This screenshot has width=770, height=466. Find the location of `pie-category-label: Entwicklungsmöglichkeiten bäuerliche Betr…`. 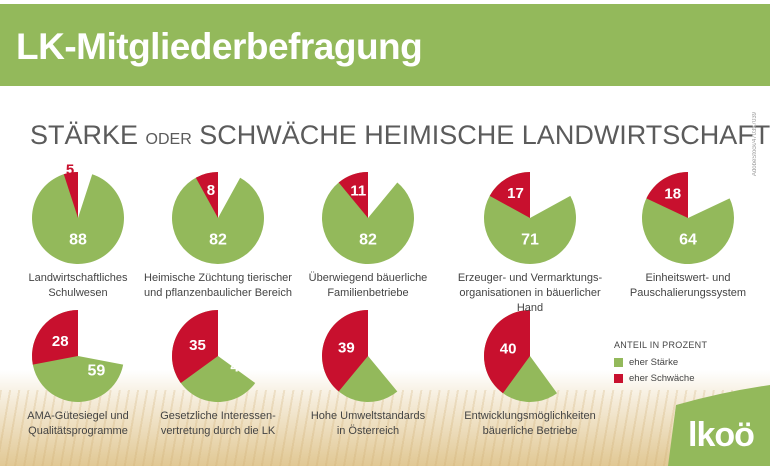

pie-category-label: Entwicklungsmöglichkeiten bäuerliche Betr… is located at coordinates (530, 424).